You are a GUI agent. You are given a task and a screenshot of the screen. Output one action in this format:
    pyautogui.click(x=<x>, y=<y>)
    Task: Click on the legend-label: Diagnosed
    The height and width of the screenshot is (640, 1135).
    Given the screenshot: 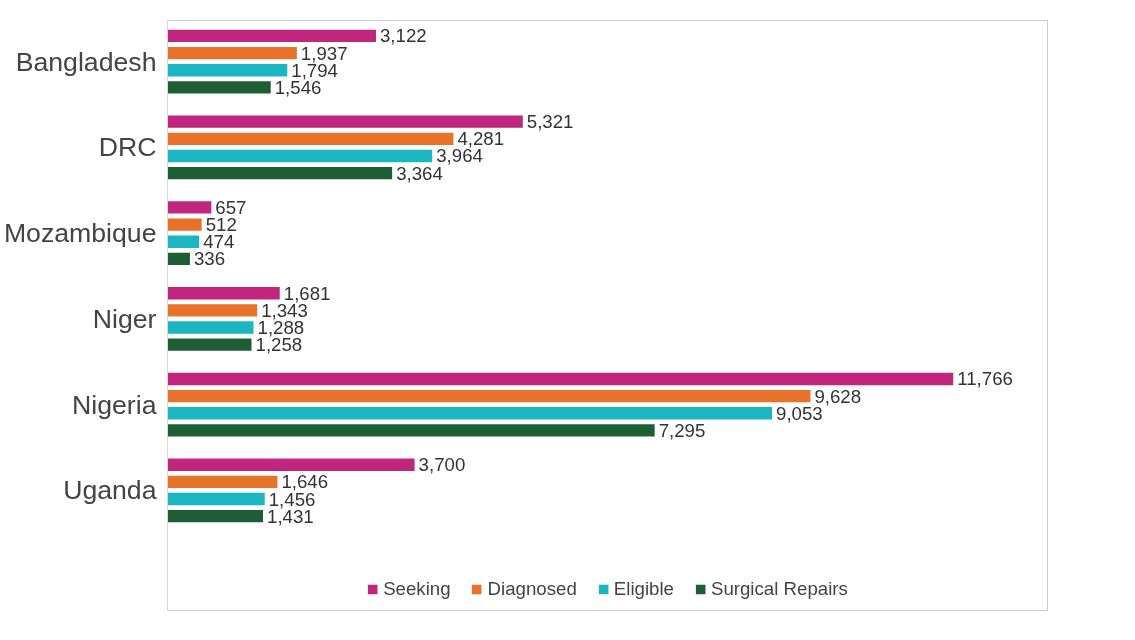 What is the action you would take?
    pyautogui.click(x=532, y=589)
    